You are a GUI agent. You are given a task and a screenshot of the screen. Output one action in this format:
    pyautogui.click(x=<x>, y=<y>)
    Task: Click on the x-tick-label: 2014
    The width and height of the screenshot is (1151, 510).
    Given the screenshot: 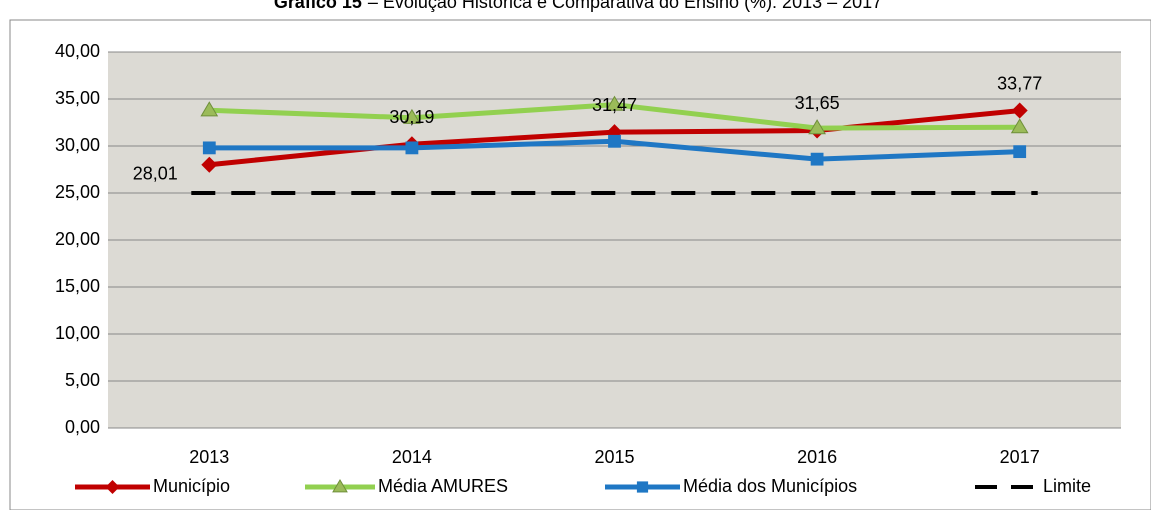 What is the action you would take?
    pyautogui.click(x=412, y=457)
    